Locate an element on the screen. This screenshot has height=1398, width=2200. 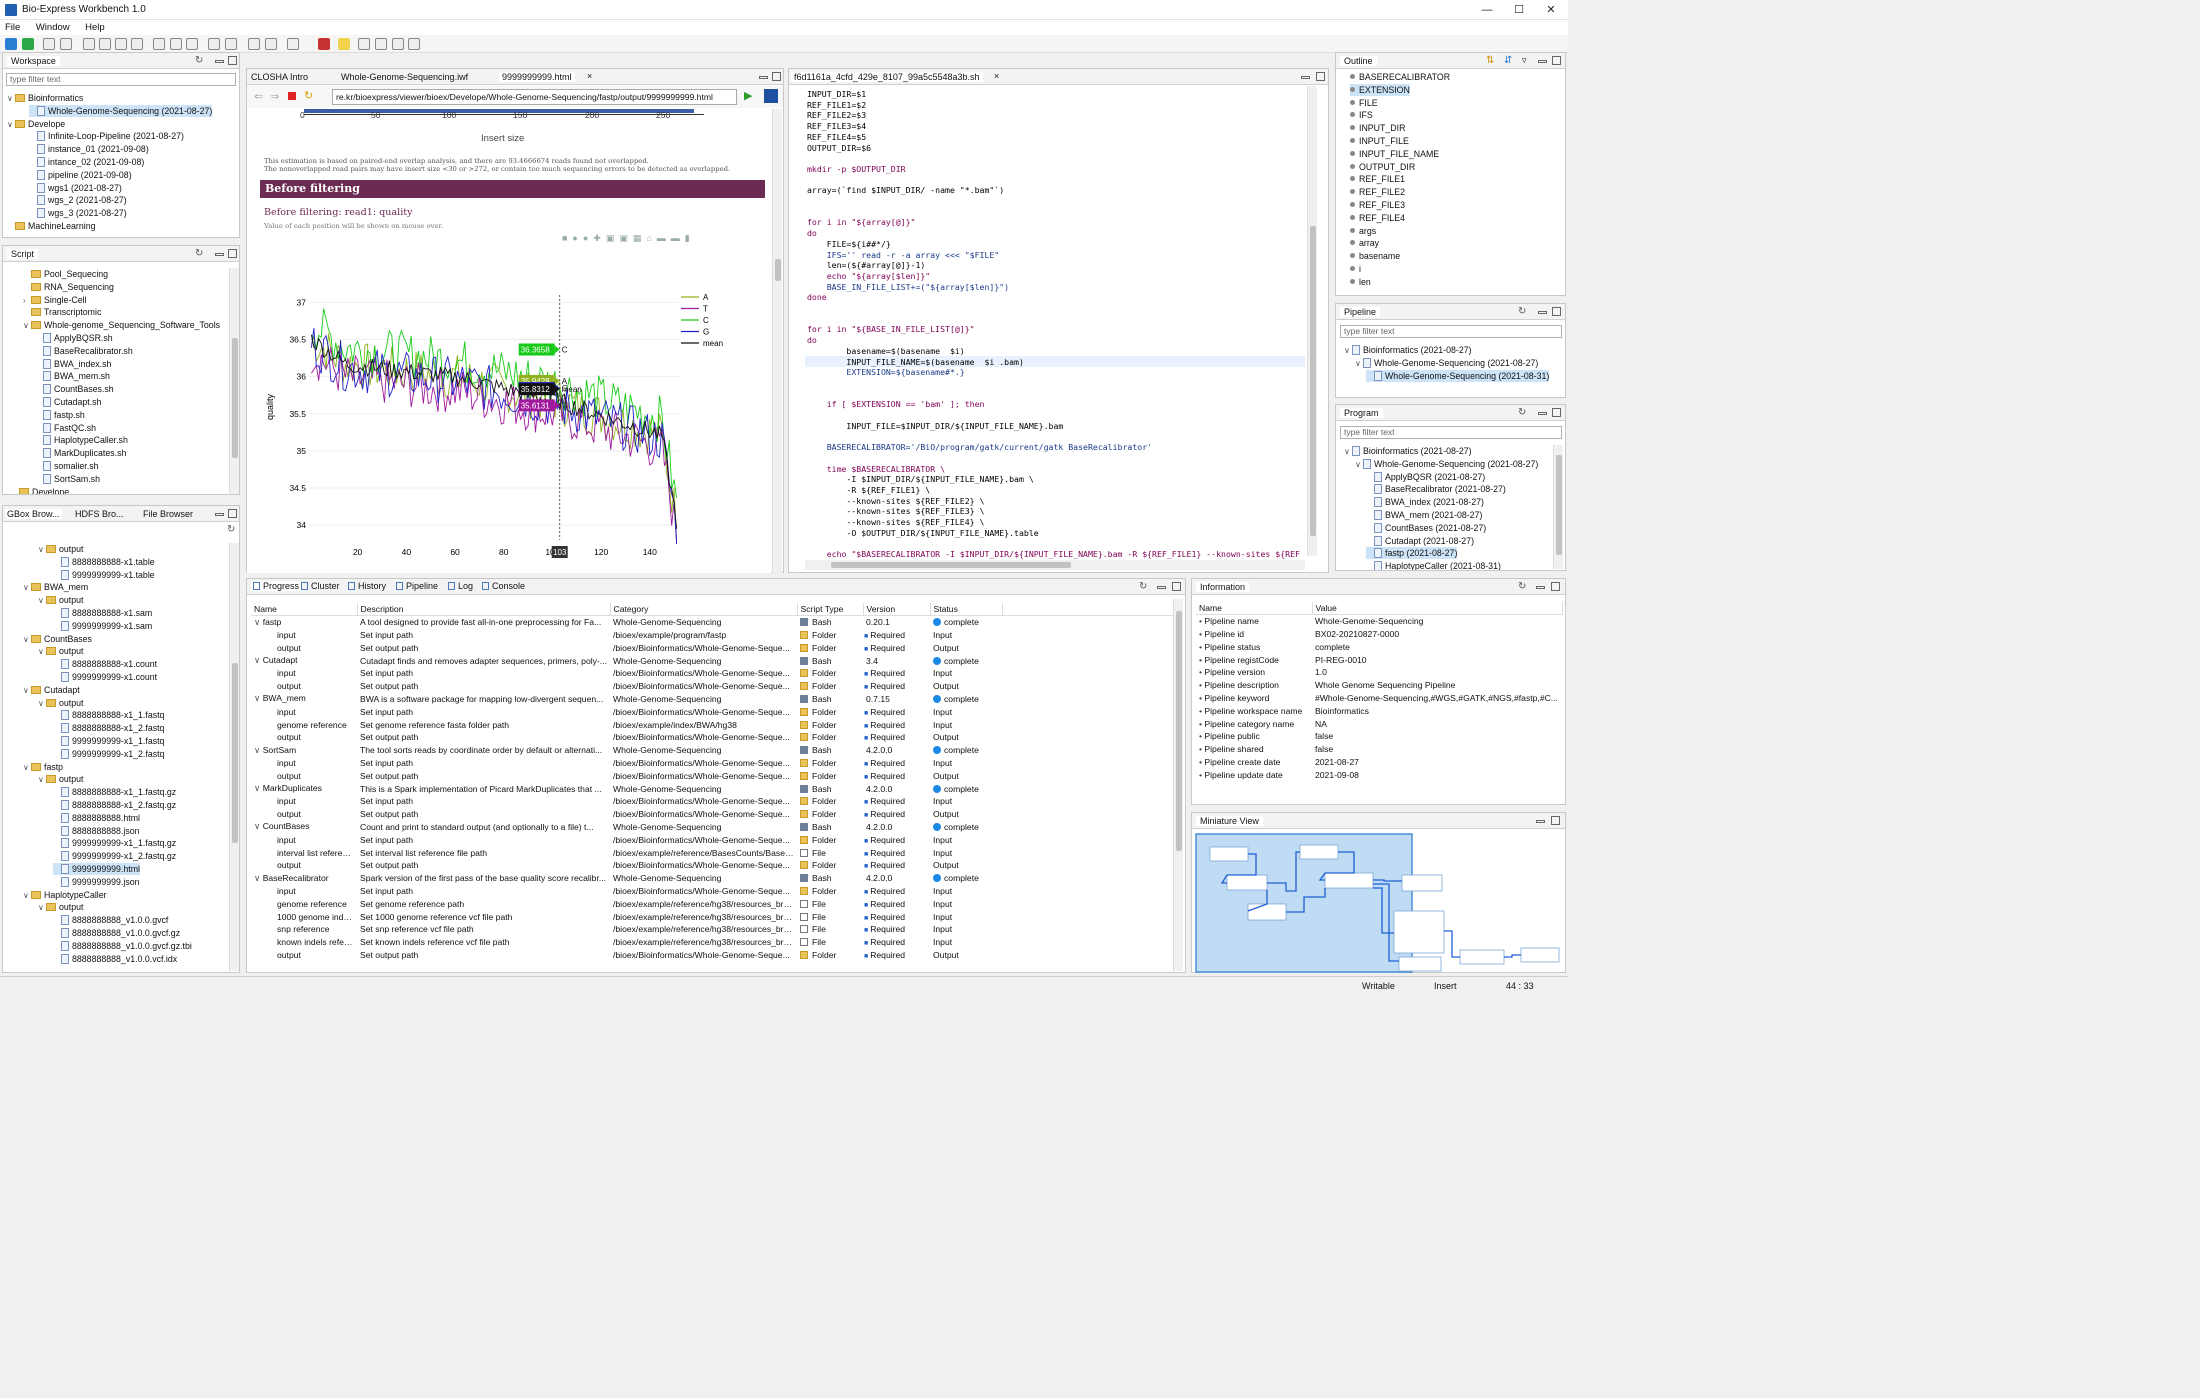
legend-label: G is located at coordinates (706, 332).